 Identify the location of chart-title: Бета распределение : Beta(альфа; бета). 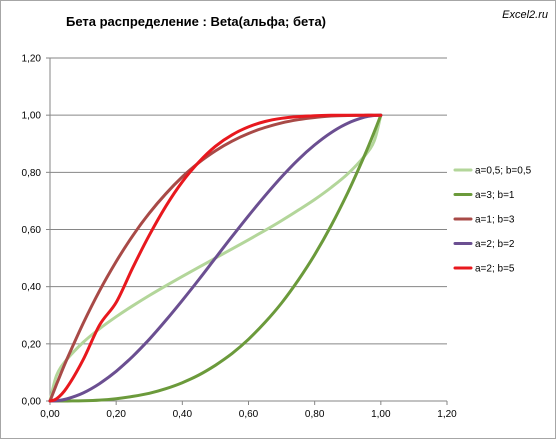
(196, 21).